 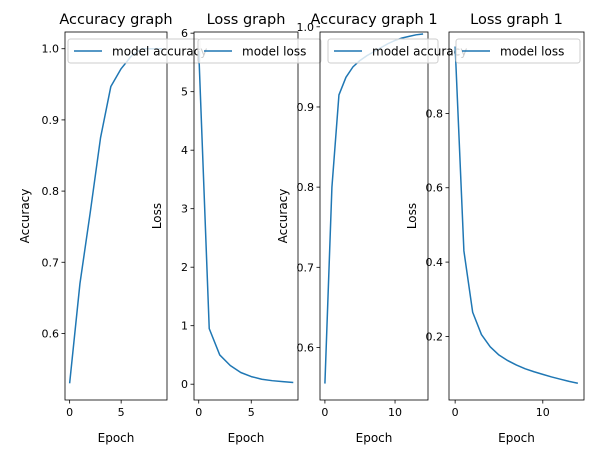 What do you see at coordinates (516, 20) in the screenshot?
I see `chart-title: Loss graph 1` at bounding box center [516, 20].